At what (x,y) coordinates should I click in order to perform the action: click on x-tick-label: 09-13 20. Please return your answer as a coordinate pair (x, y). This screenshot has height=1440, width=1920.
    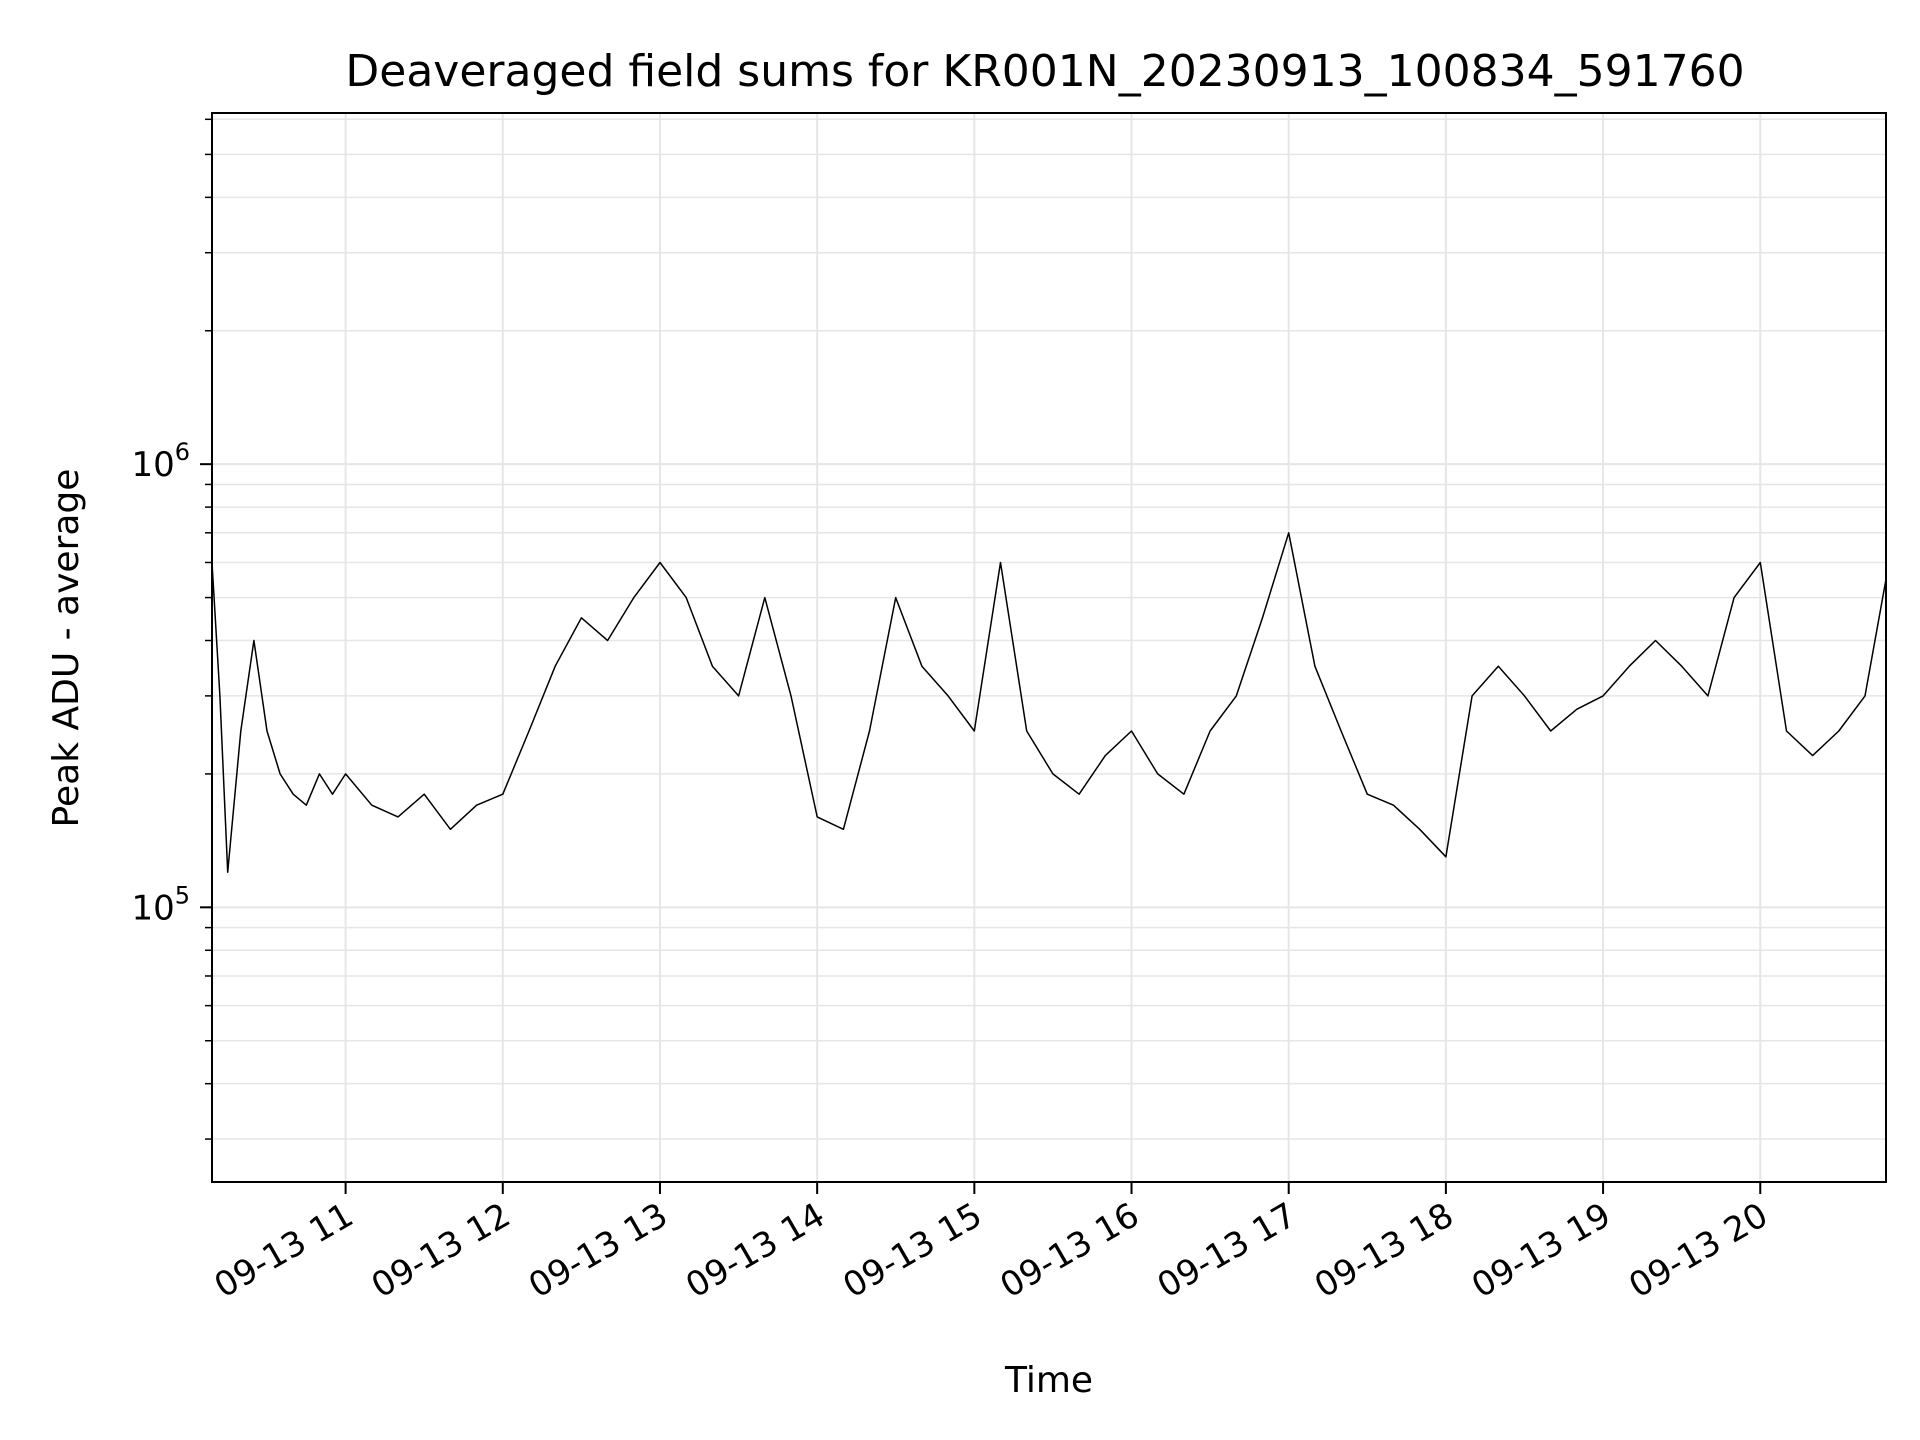
    Looking at the image, I should click on (1698, 1250).